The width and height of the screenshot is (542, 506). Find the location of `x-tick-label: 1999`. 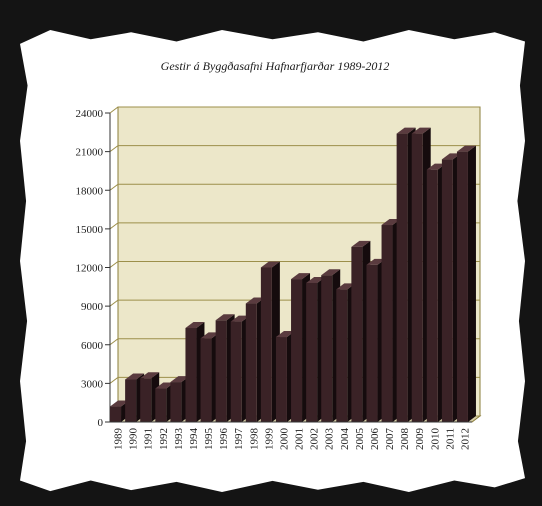

x-tick-label: 1999 is located at coordinates (269, 439).